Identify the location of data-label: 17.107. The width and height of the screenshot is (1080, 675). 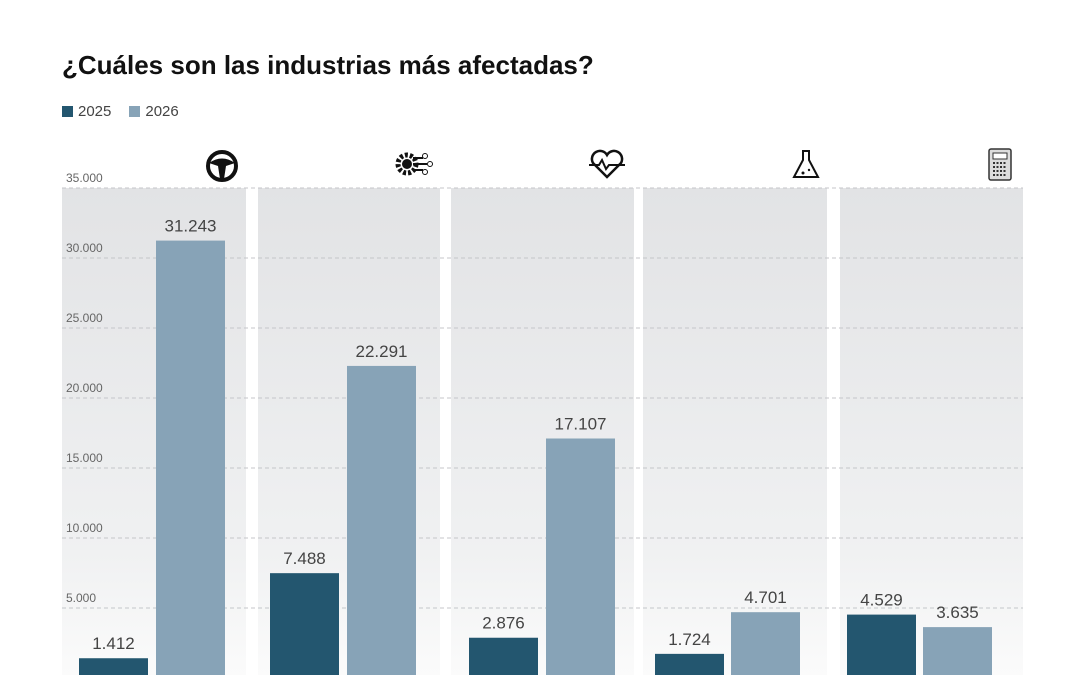
(581, 424).